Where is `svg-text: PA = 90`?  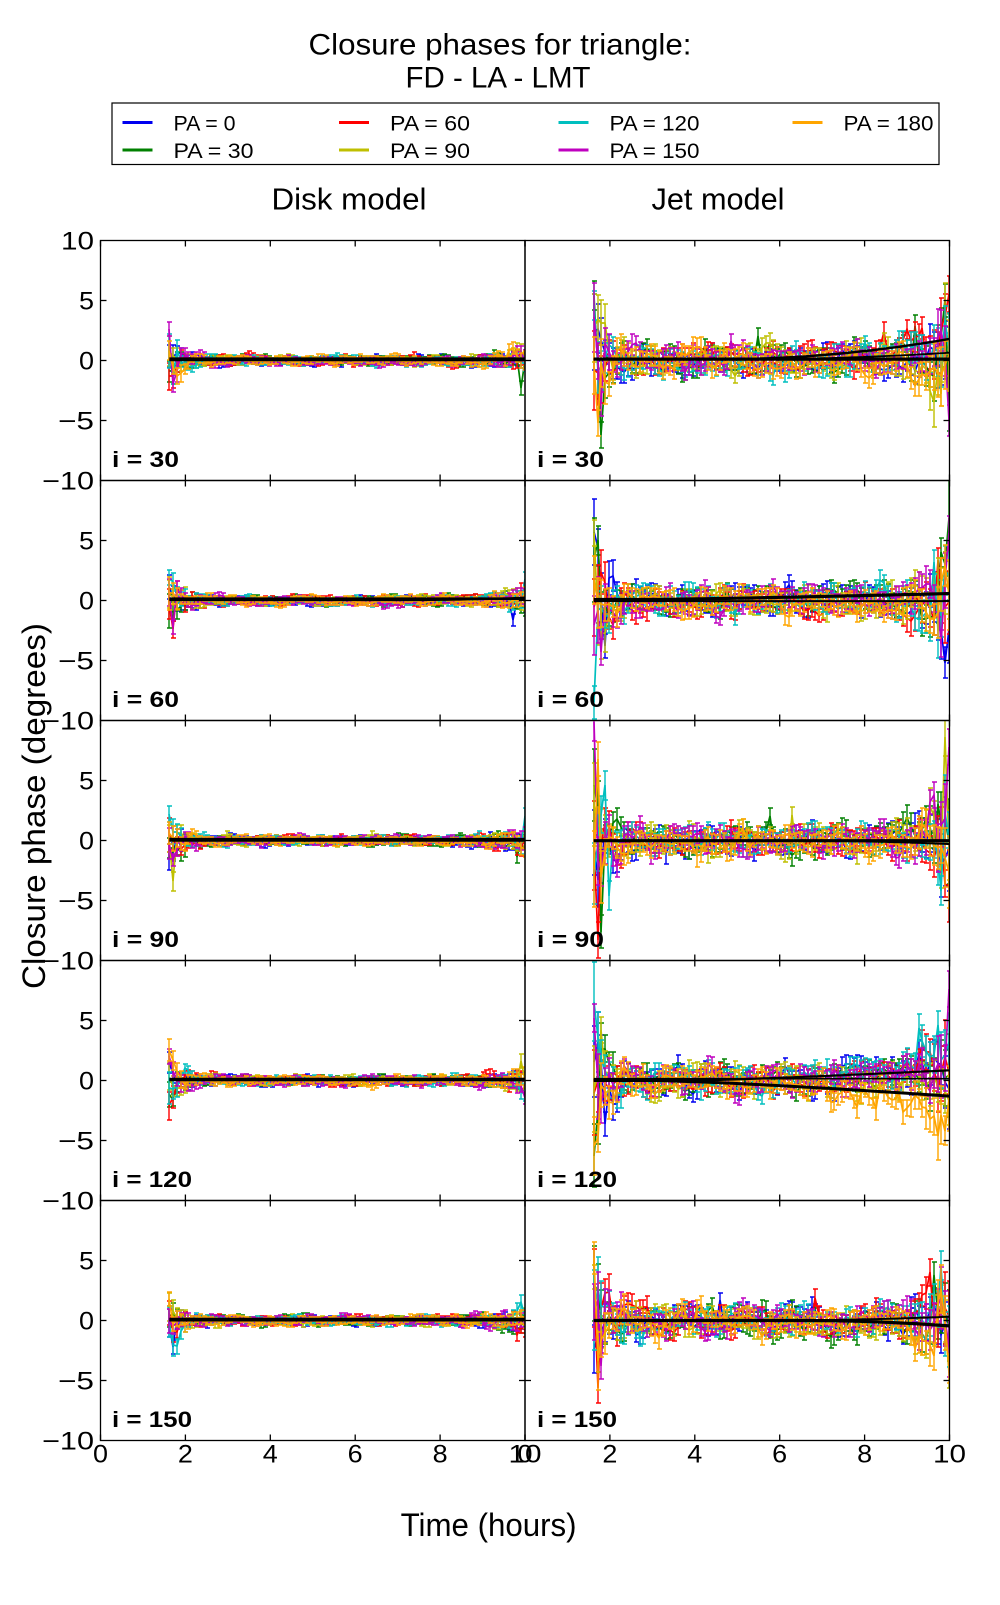 svg-text: PA = 90 is located at coordinates (430, 151).